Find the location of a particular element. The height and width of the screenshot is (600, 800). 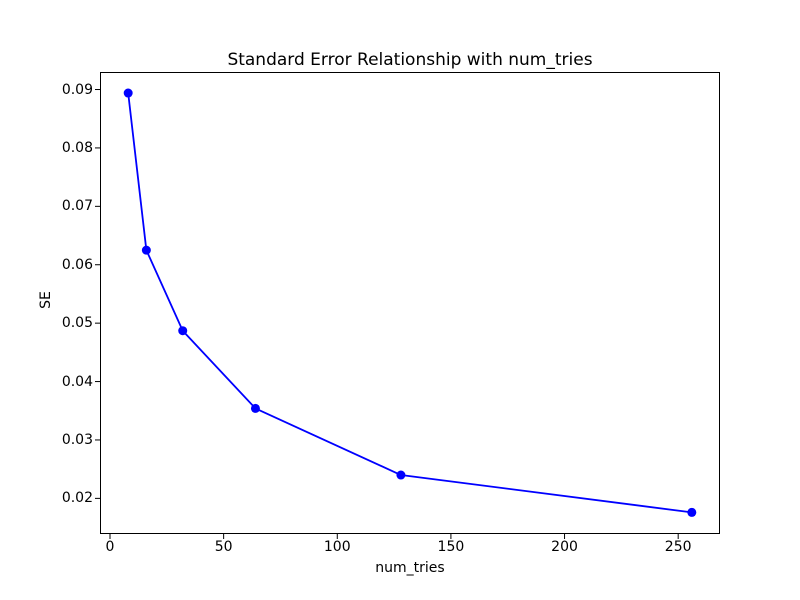

y-tick-label: 0.07 is located at coordinates (77, 206).